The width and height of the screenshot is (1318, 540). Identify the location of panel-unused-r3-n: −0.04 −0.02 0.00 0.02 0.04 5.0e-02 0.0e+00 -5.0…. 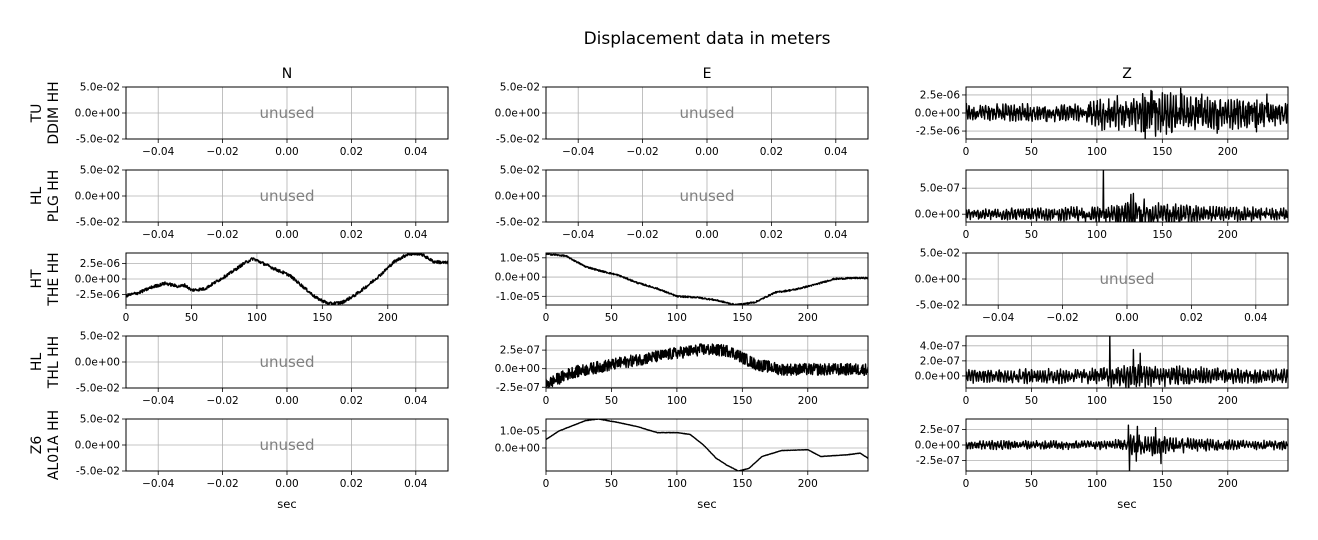
(262, 369).